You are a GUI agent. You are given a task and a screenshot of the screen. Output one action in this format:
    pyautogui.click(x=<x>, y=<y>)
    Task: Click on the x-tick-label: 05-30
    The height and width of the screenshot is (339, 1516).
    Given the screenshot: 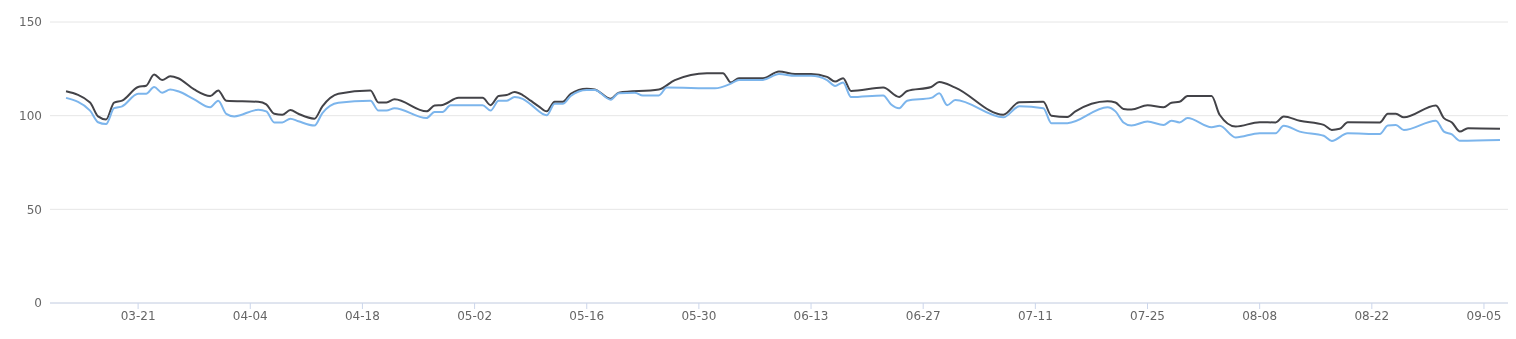 What is the action you would take?
    pyautogui.click(x=699, y=315)
    